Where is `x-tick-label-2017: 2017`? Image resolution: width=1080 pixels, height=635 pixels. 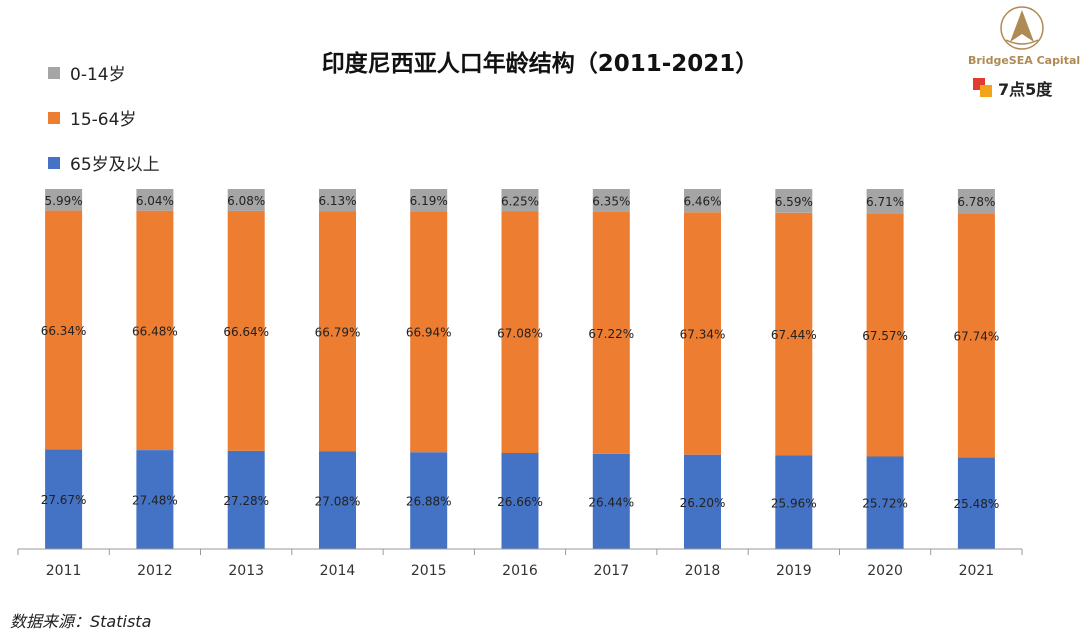
x-tick-label-2017: 2017 is located at coordinates (611, 571).